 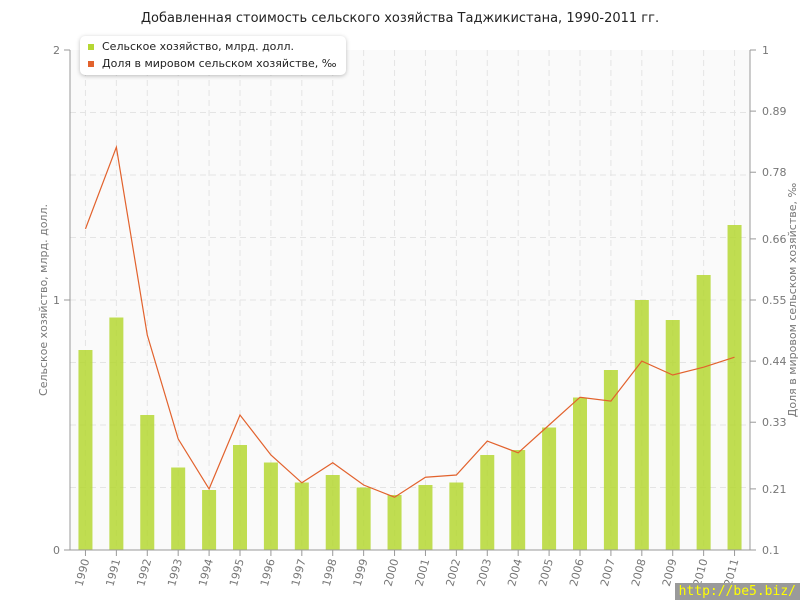 What do you see at coordinates (268, 572) in the screenshot?
I see `x-tick-label: 1996` at bounding box center [268, 572].